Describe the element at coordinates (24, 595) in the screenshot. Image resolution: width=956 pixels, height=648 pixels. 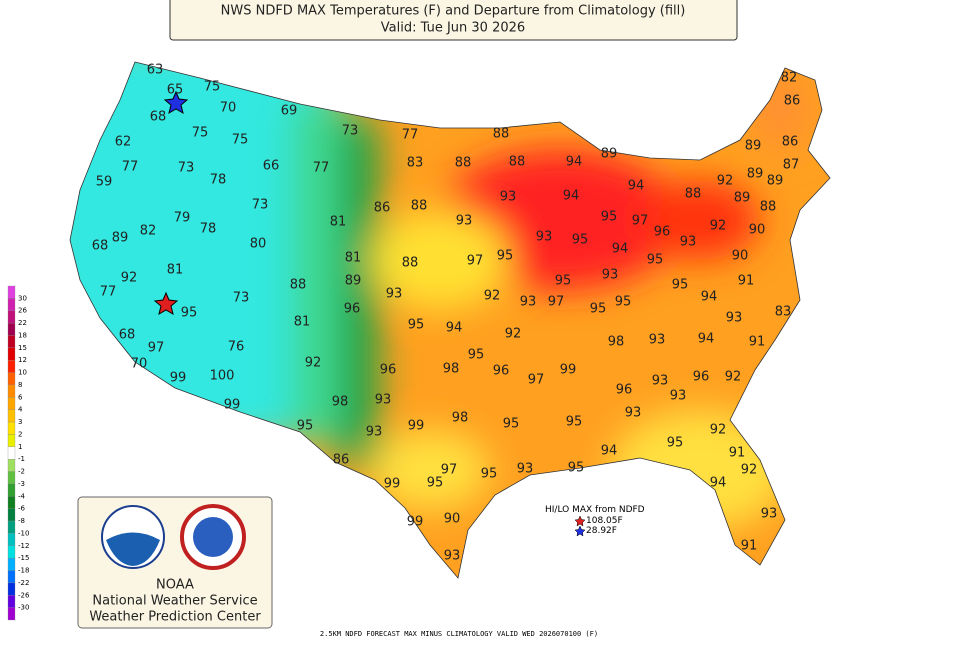
I see `colorbar-label: -26` at that location.